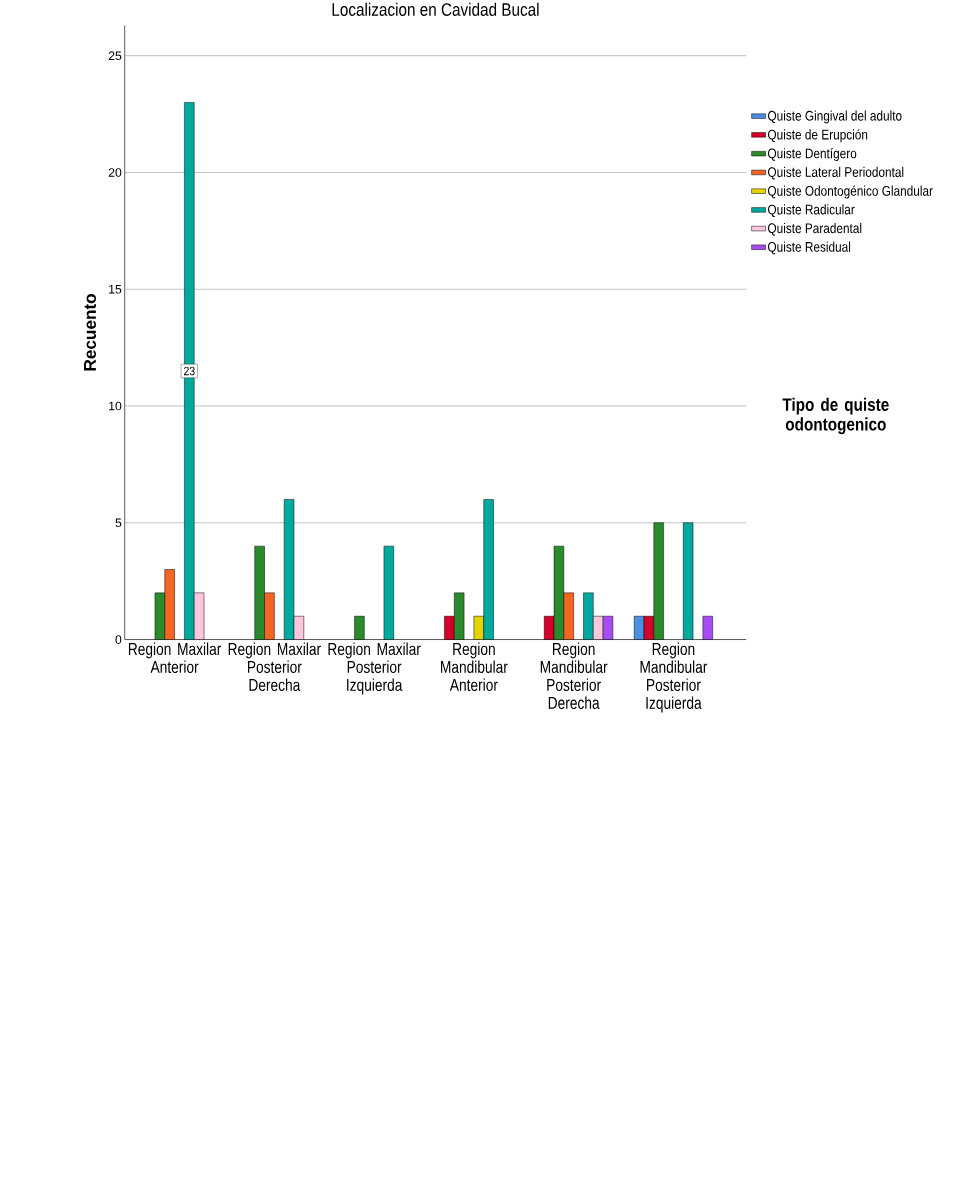  I want to click on legend-label: Quiste Dentígero, so click(812, 154).